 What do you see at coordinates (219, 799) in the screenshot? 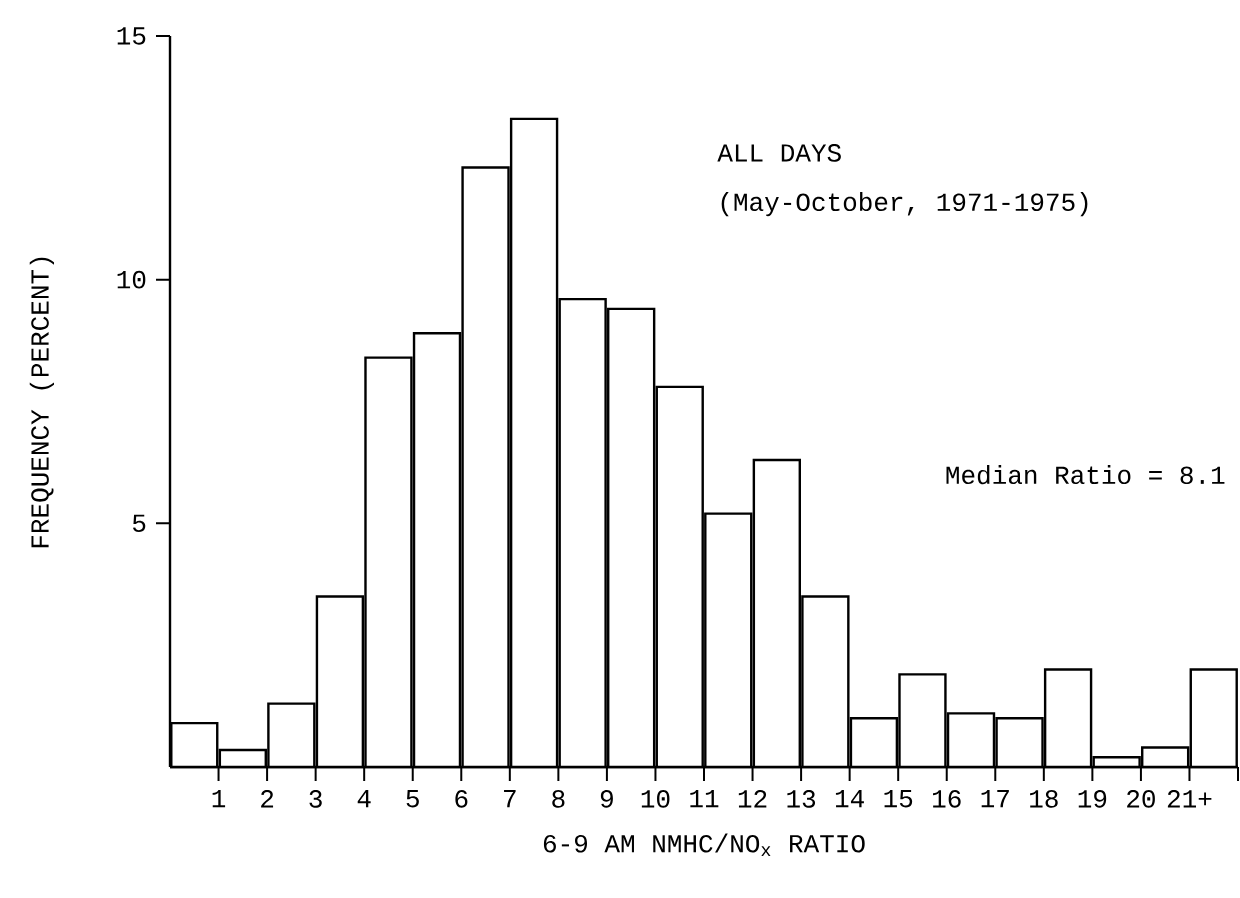
I see `x-tick-label: 1` at bounding box center [219, 799].